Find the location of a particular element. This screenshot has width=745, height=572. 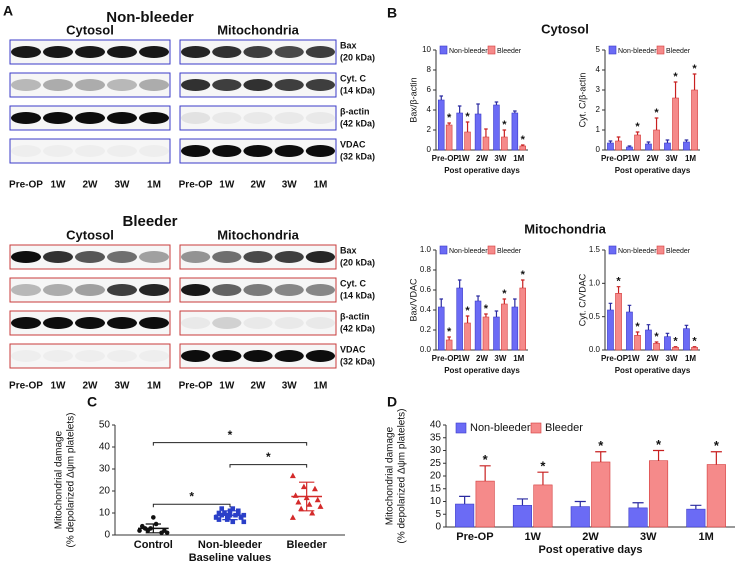

lane-label: 2W is located at coordinates (91, 386).